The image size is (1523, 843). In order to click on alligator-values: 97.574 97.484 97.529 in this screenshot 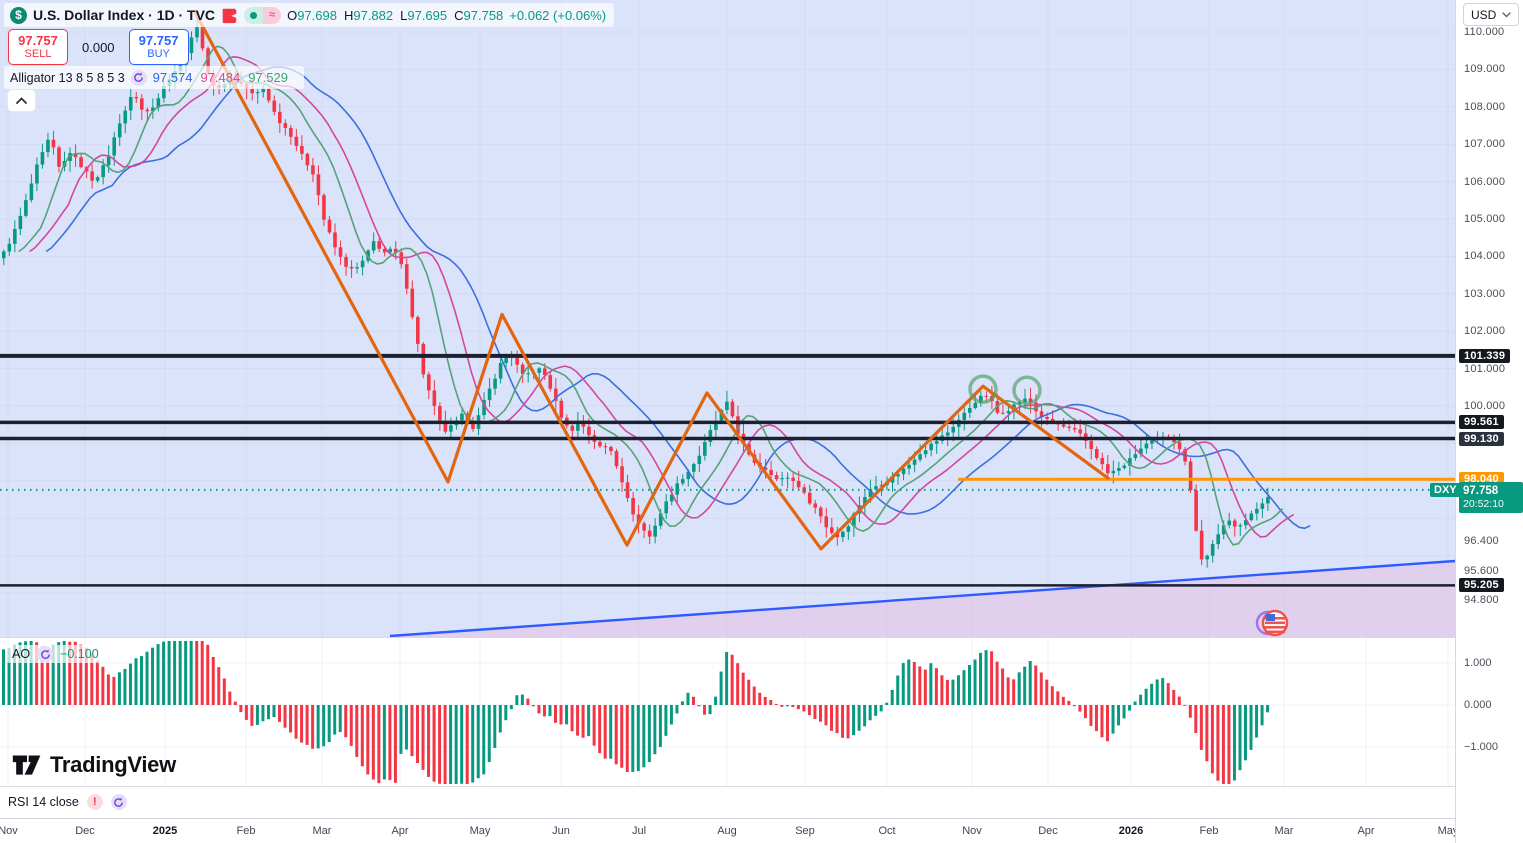, I will do `click(224, 77)`.